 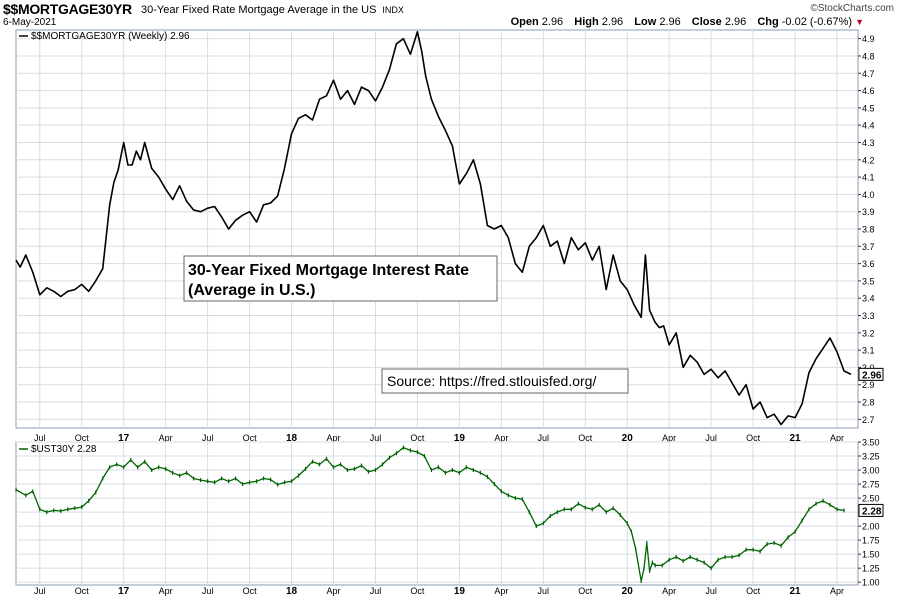 I want to click on upper-ytick-label: 4.4, so click(x=868, y=126).